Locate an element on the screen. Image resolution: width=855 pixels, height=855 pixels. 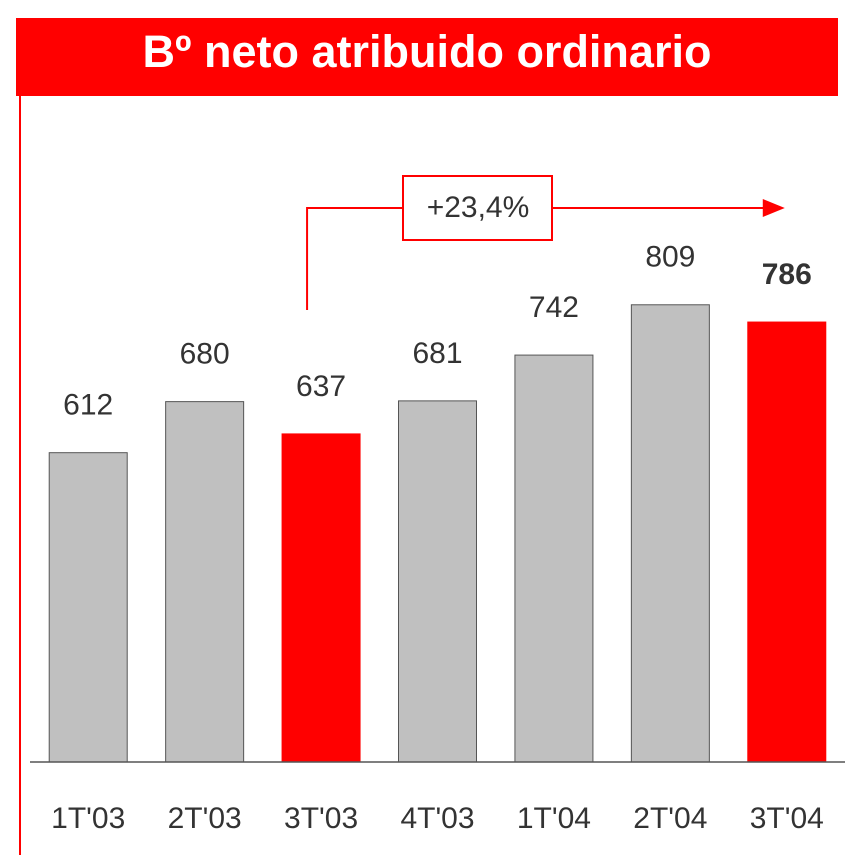
annotation-arrow is located at coordinates (536, 258).